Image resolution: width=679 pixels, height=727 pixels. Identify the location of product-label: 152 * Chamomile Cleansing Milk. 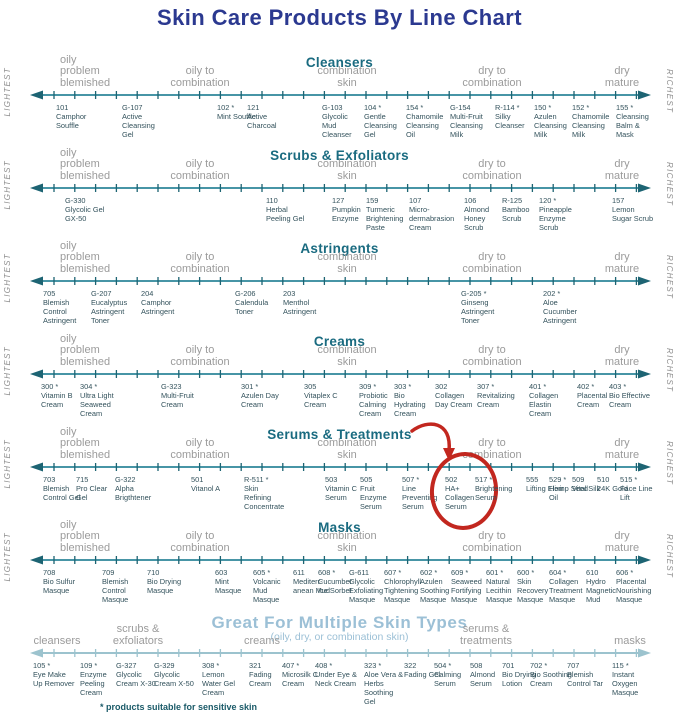
(593, 121).